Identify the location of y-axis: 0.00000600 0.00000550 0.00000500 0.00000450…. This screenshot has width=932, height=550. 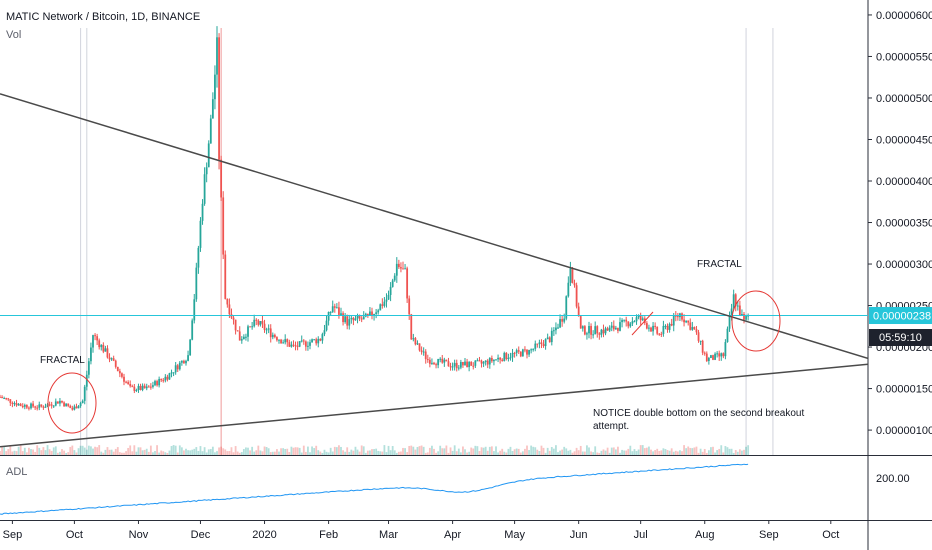
(900, 223).